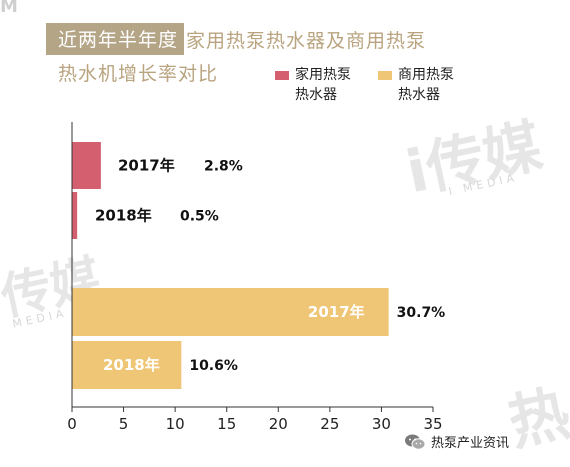 Image resolution: width=570 pixels, height=467 pixels. I want to click on legend-item-commercial: 商用热泵热水器, so click(419, 85).